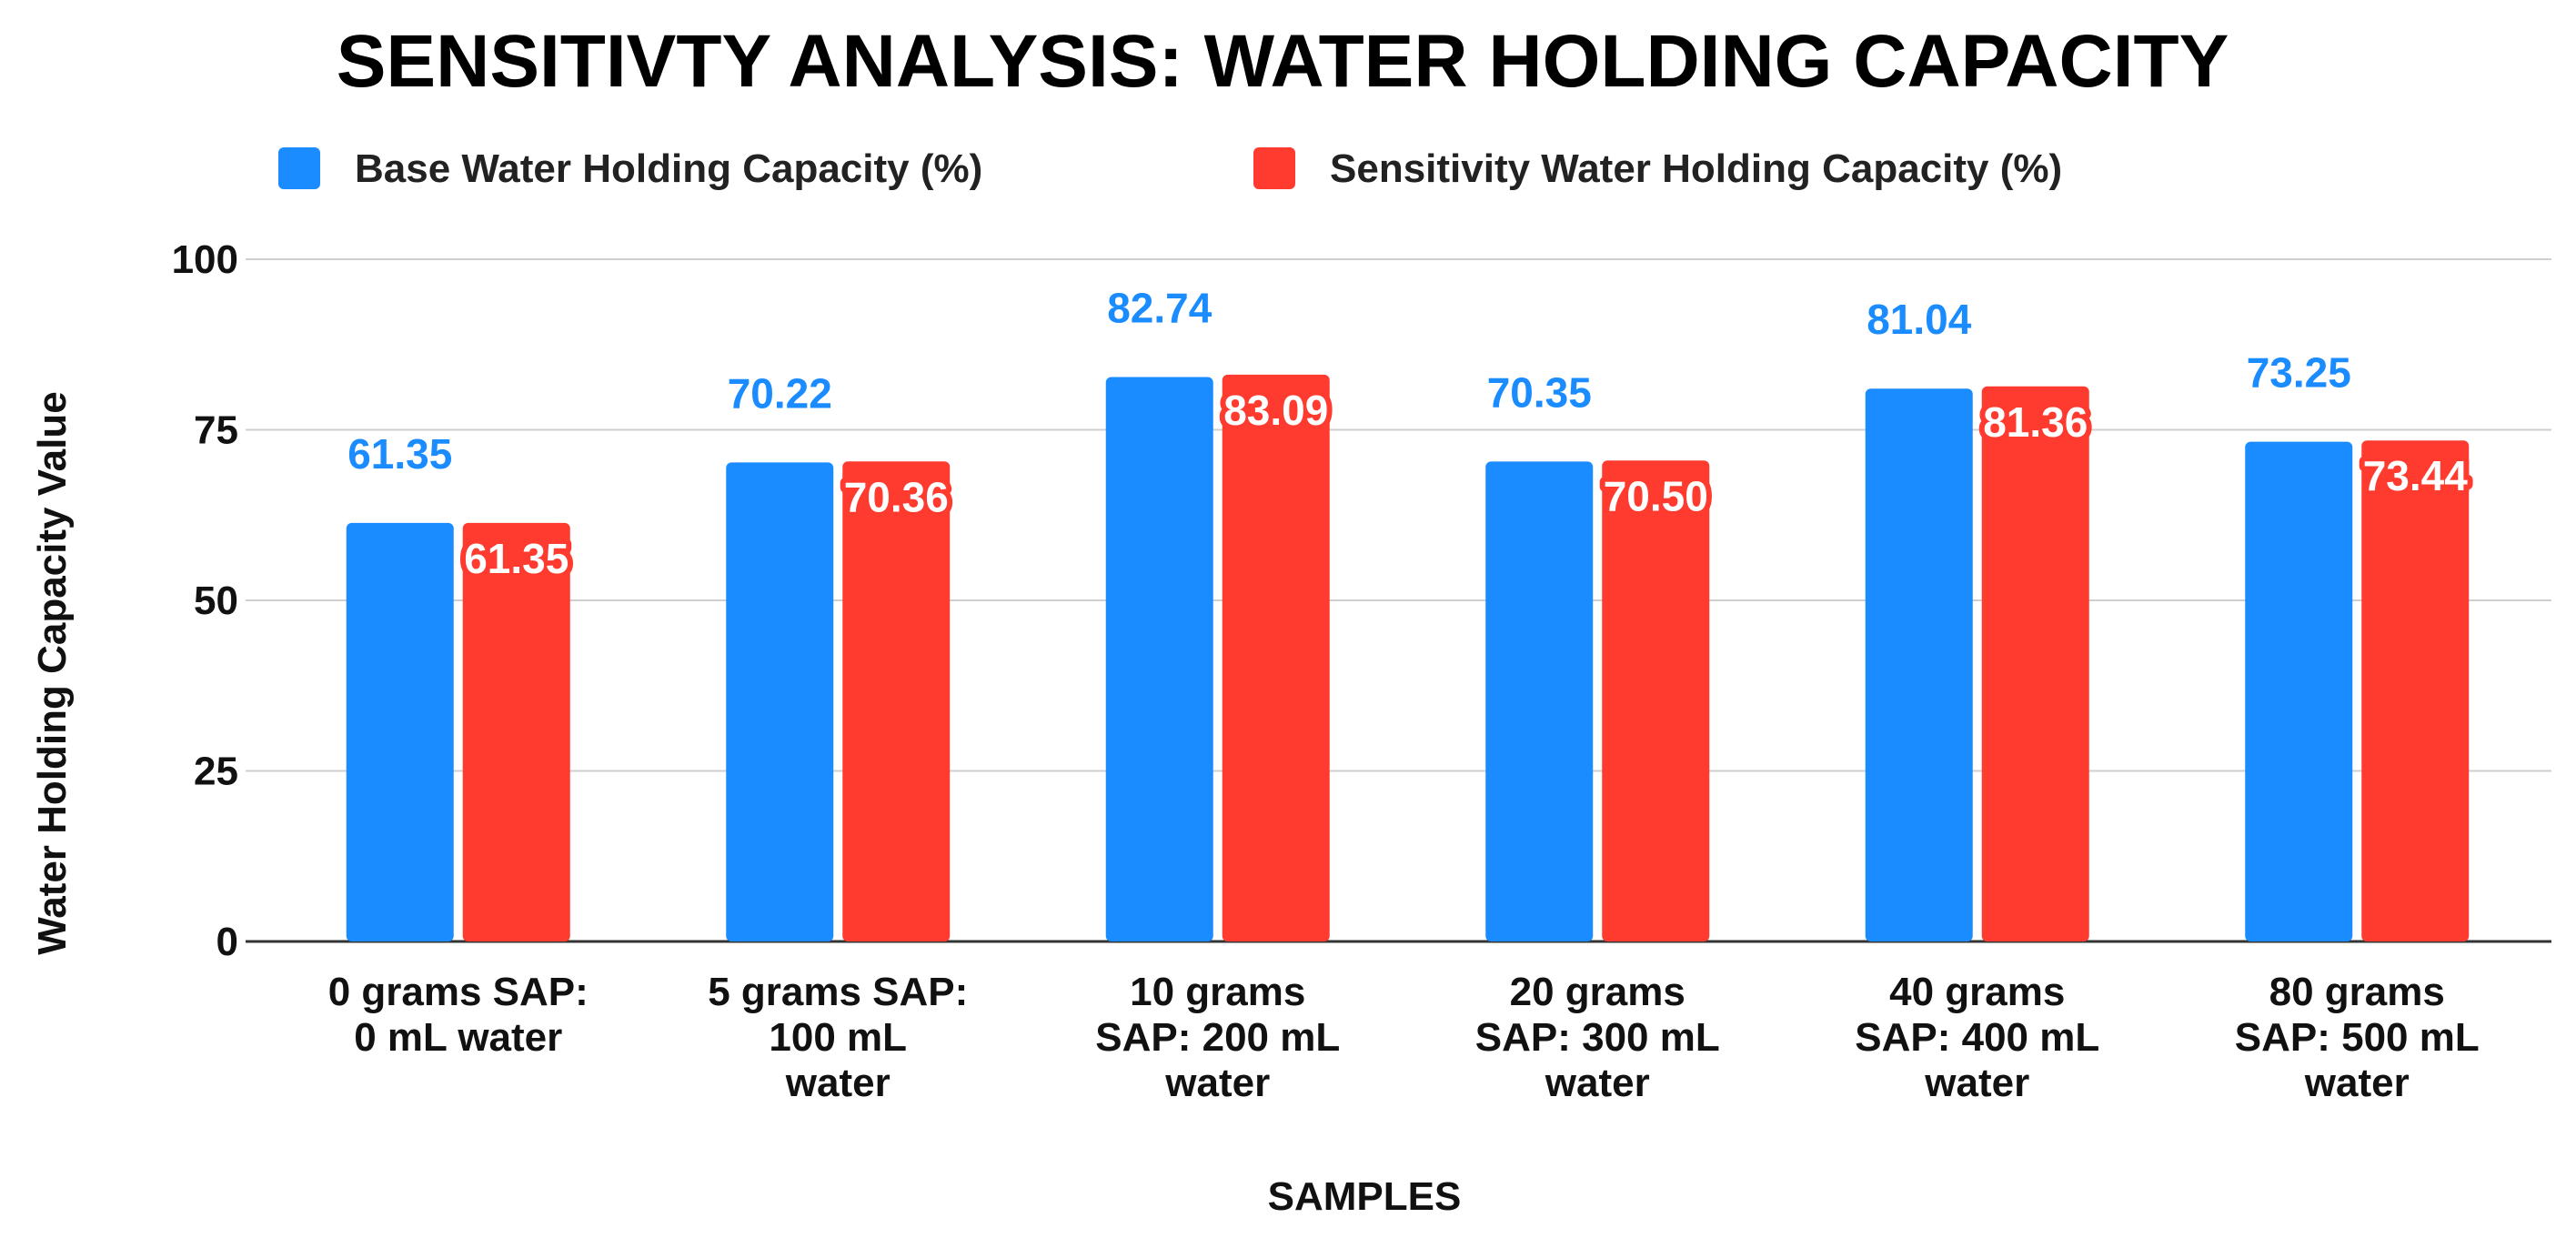 The image size is (2576, 1238). What do you see at coordinates (1919, 319) in the screenshot?
I see `data-label-base: 81.04` at bounding box center [1919, 319].